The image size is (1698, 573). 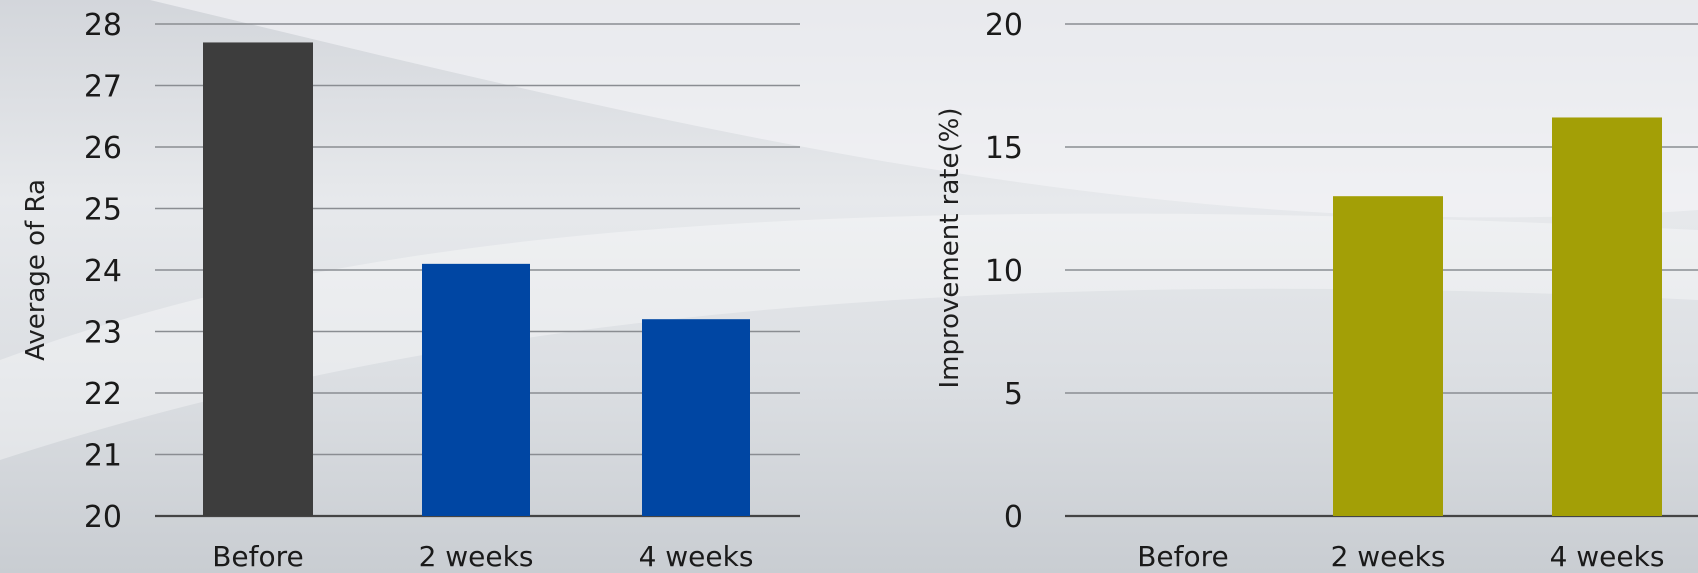 What do you see at coordinates (1013, 394) in the screenshot?
I see `y-tick-label: 5` at bounding box center [1013, 394].